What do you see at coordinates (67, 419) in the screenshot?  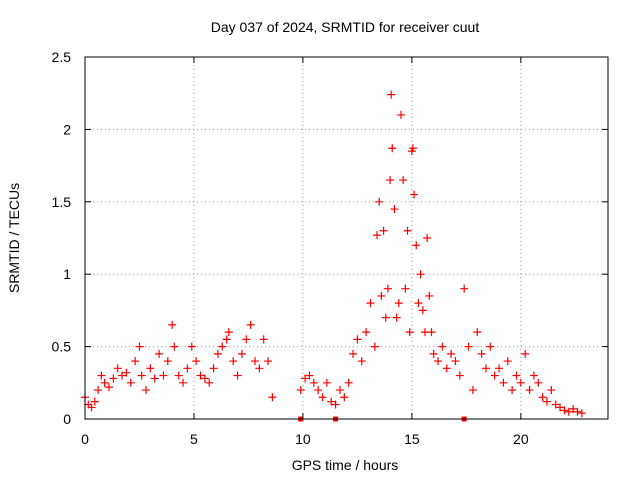 I see `y-tick-label: 0` at bounding box center [67, 419].